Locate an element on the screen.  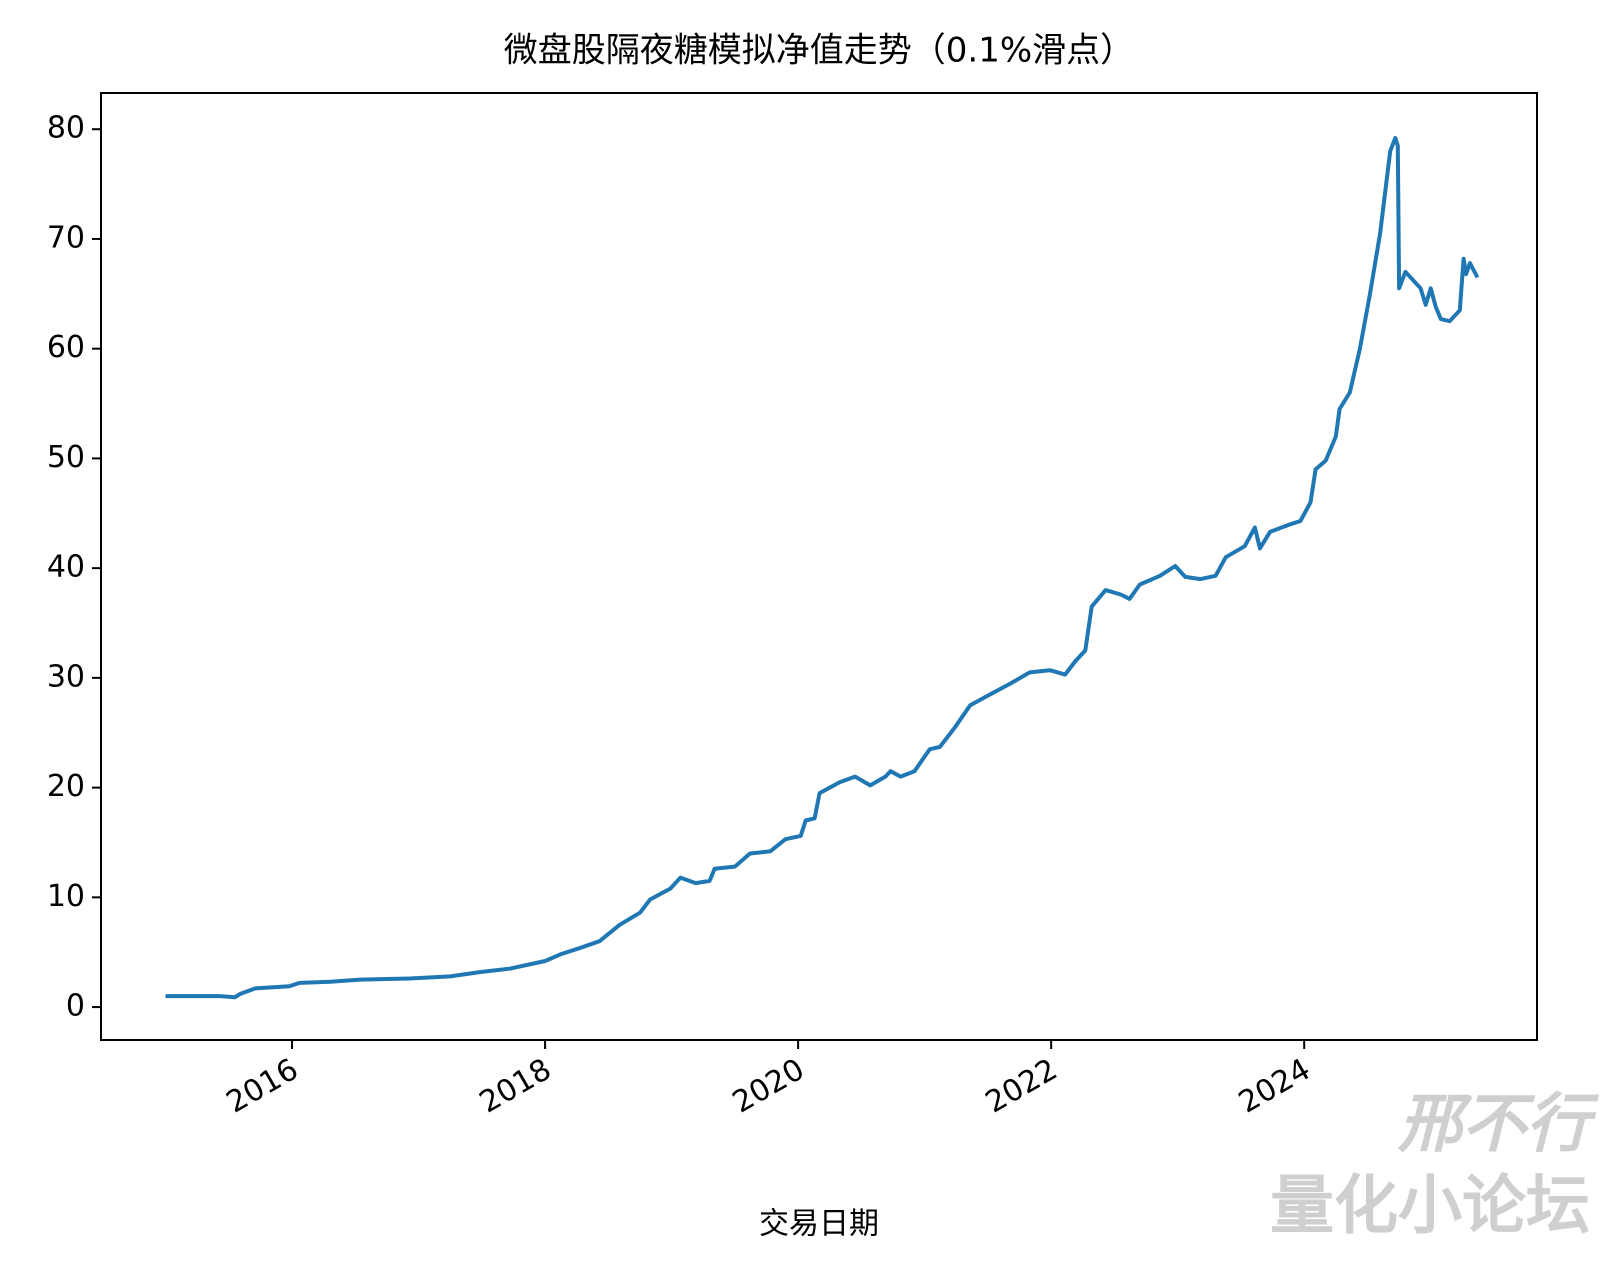
y-tick-label: 10 is located at coordinates (66, 896).